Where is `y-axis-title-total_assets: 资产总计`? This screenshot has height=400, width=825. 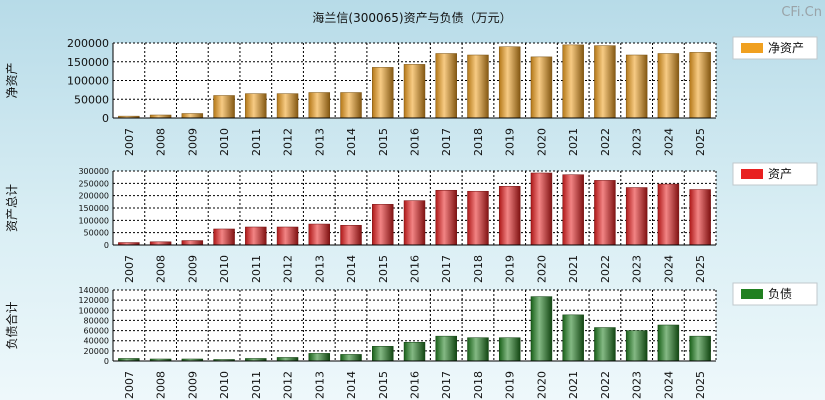
y-axis-title-total_assets: 资产总计 is located at coordinates (12, 208).